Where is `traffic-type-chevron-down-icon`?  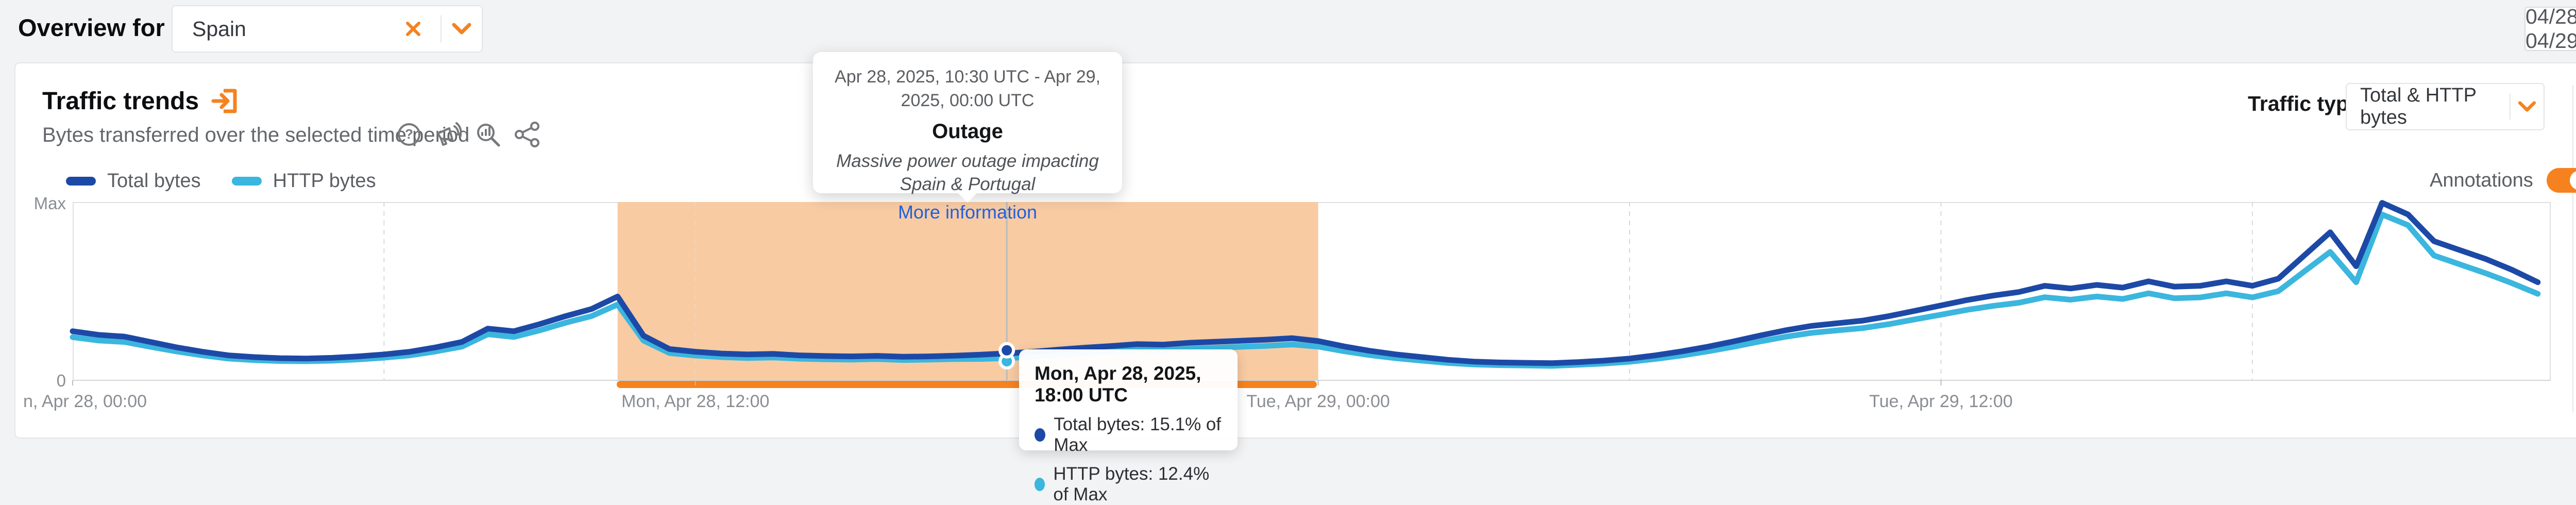
traffic-type-chevron-down-icon is located at coordinates (2527, 106).